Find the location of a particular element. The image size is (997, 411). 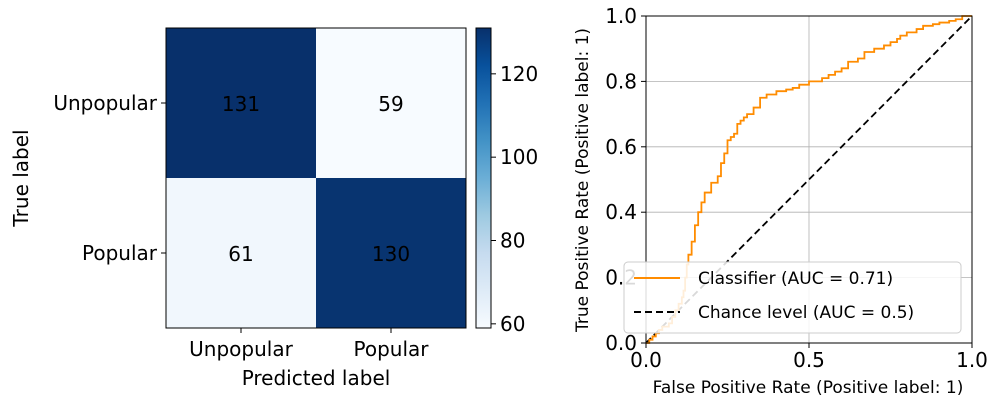

cm-value-popular-popular: 130 is located at coordinates (391, 254).